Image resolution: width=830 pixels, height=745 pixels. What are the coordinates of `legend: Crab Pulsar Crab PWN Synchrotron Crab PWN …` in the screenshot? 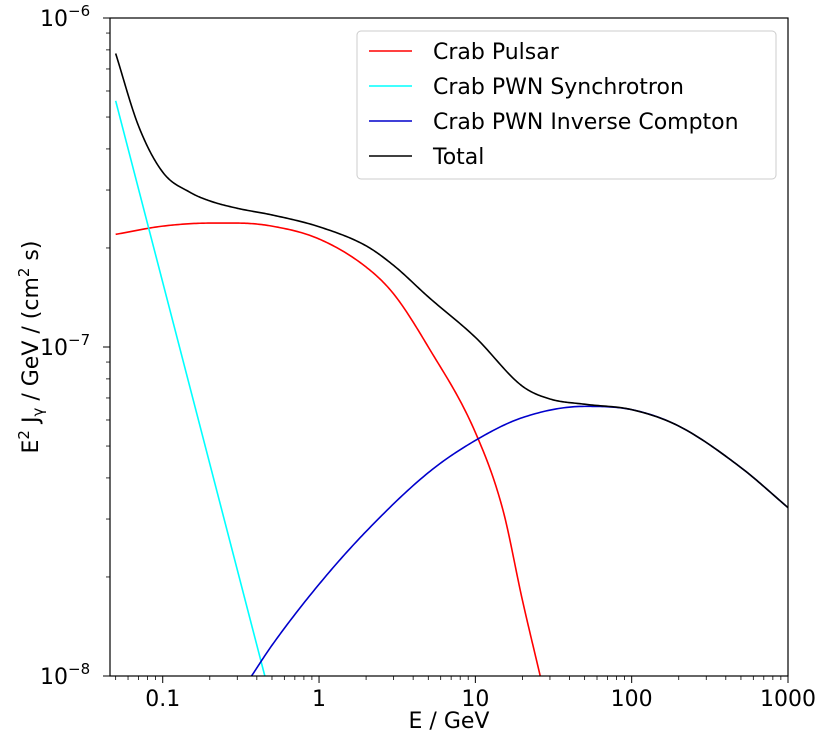 It's located at (566, 105).